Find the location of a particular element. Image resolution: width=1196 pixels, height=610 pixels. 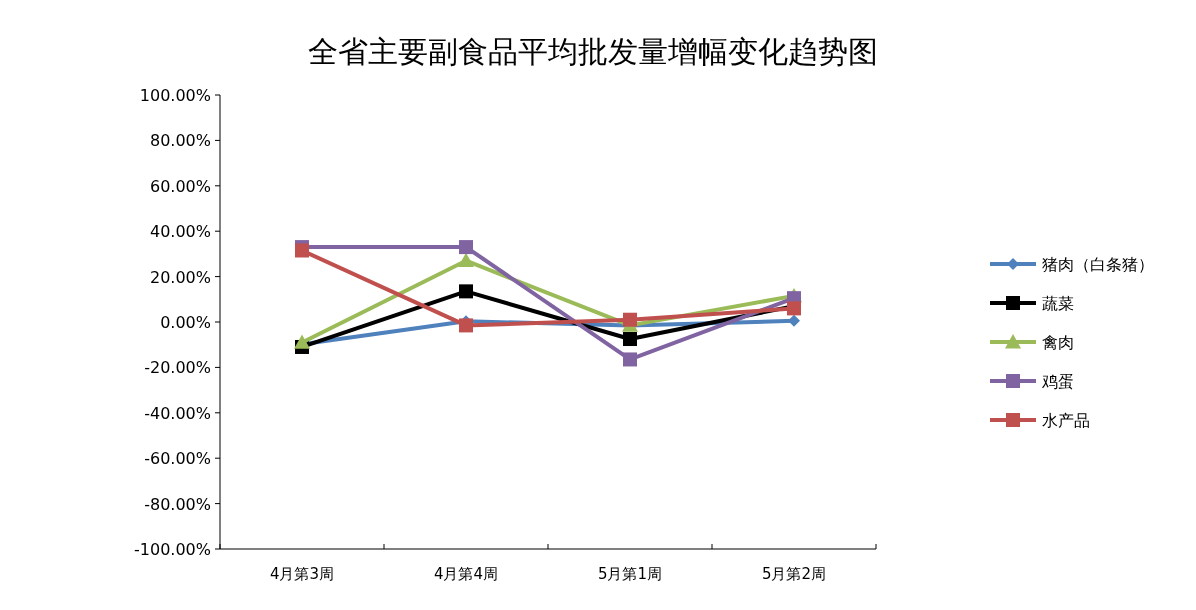

y-tick-label: 60.00% is located at coordinates (180, 186).